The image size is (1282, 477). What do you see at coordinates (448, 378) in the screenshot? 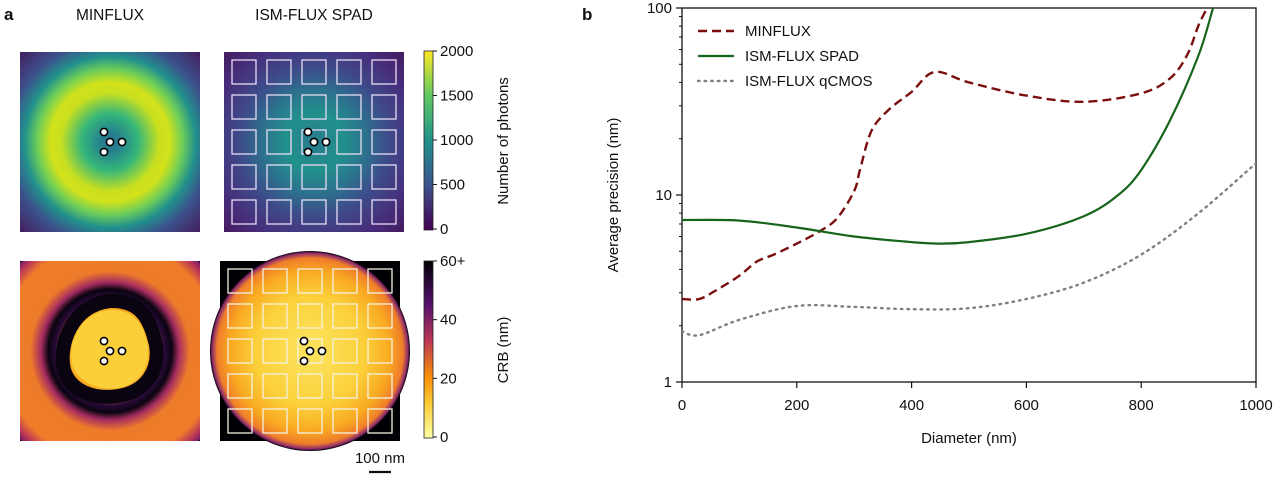
I see `colorbar-tick-label: 20` at bounding box center [448, 378].